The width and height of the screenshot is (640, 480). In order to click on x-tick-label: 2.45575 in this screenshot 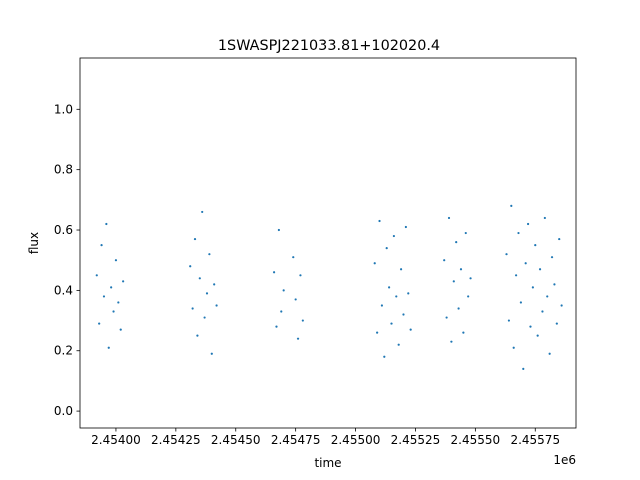, I will do `click(535, 440)`.